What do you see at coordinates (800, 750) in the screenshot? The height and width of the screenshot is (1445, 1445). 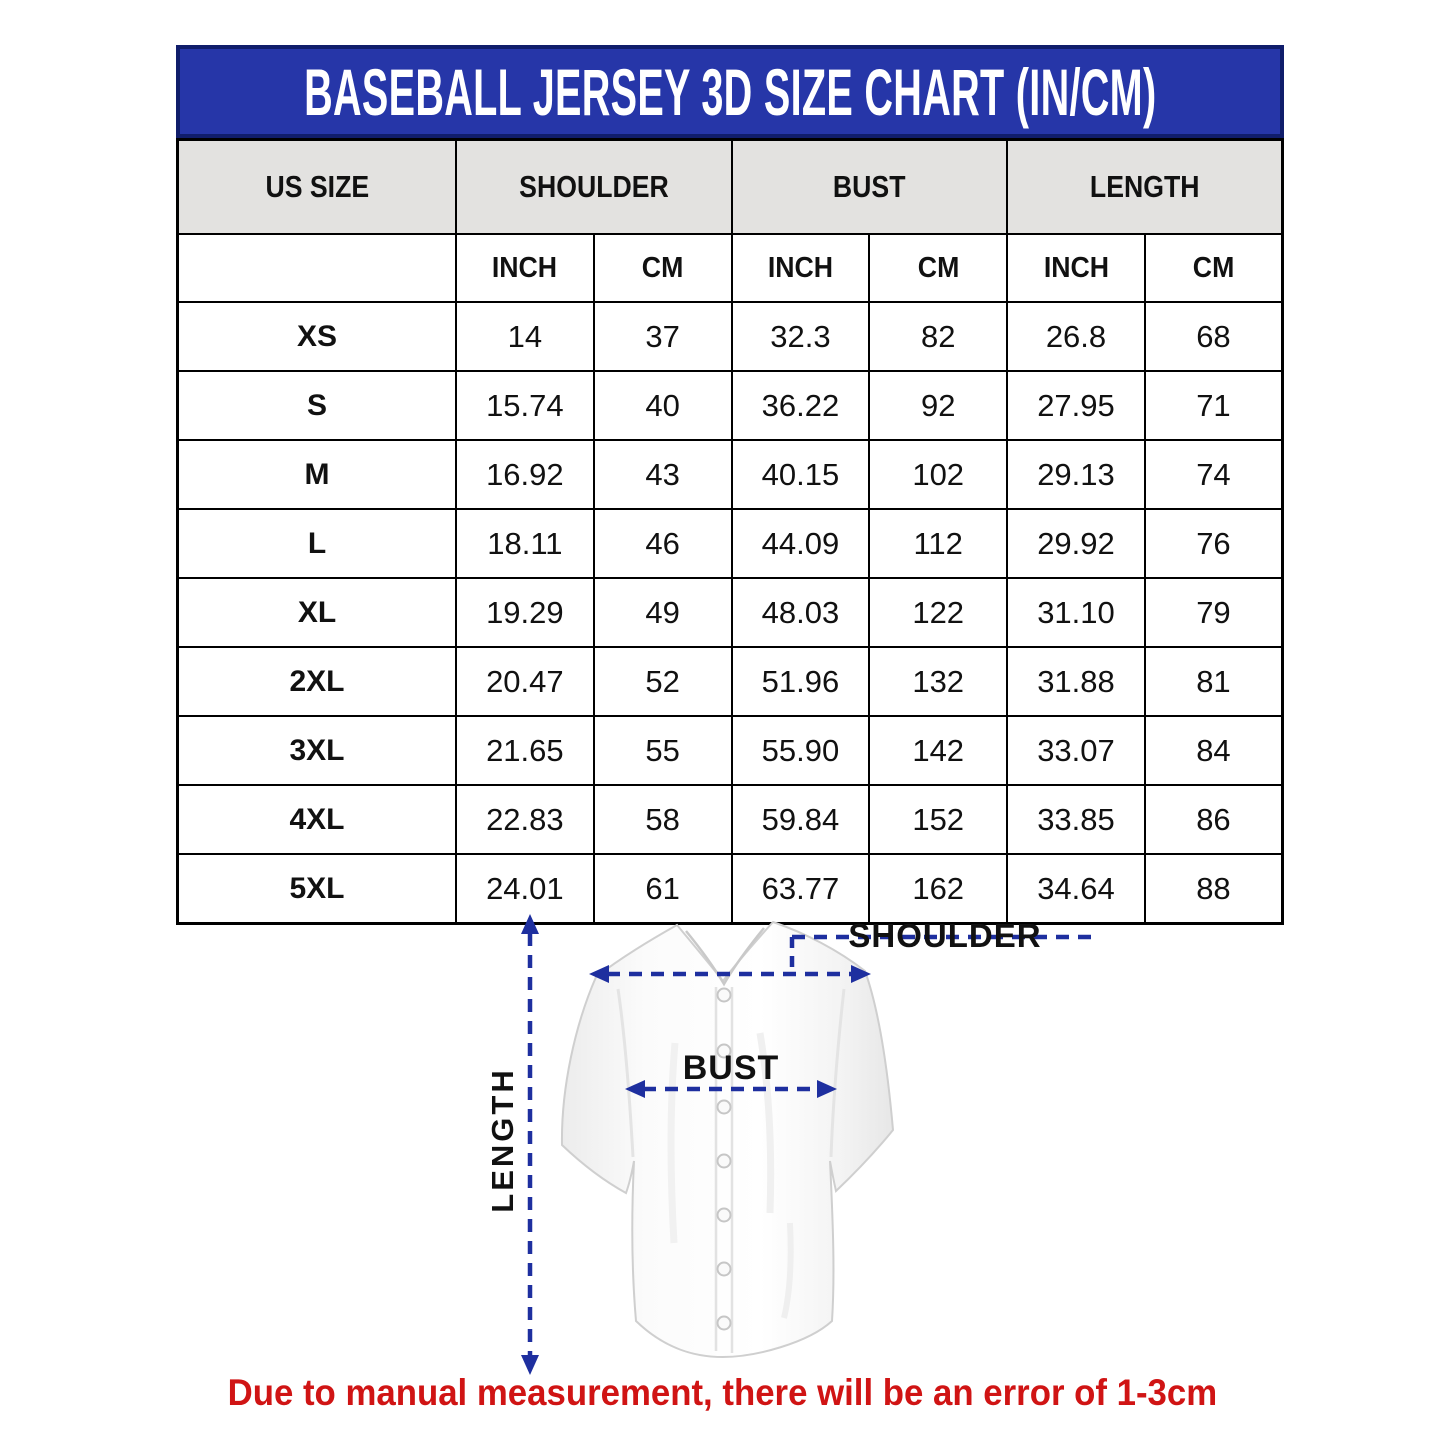 I see `cell: 55.90` at bounding box center [800, 750].